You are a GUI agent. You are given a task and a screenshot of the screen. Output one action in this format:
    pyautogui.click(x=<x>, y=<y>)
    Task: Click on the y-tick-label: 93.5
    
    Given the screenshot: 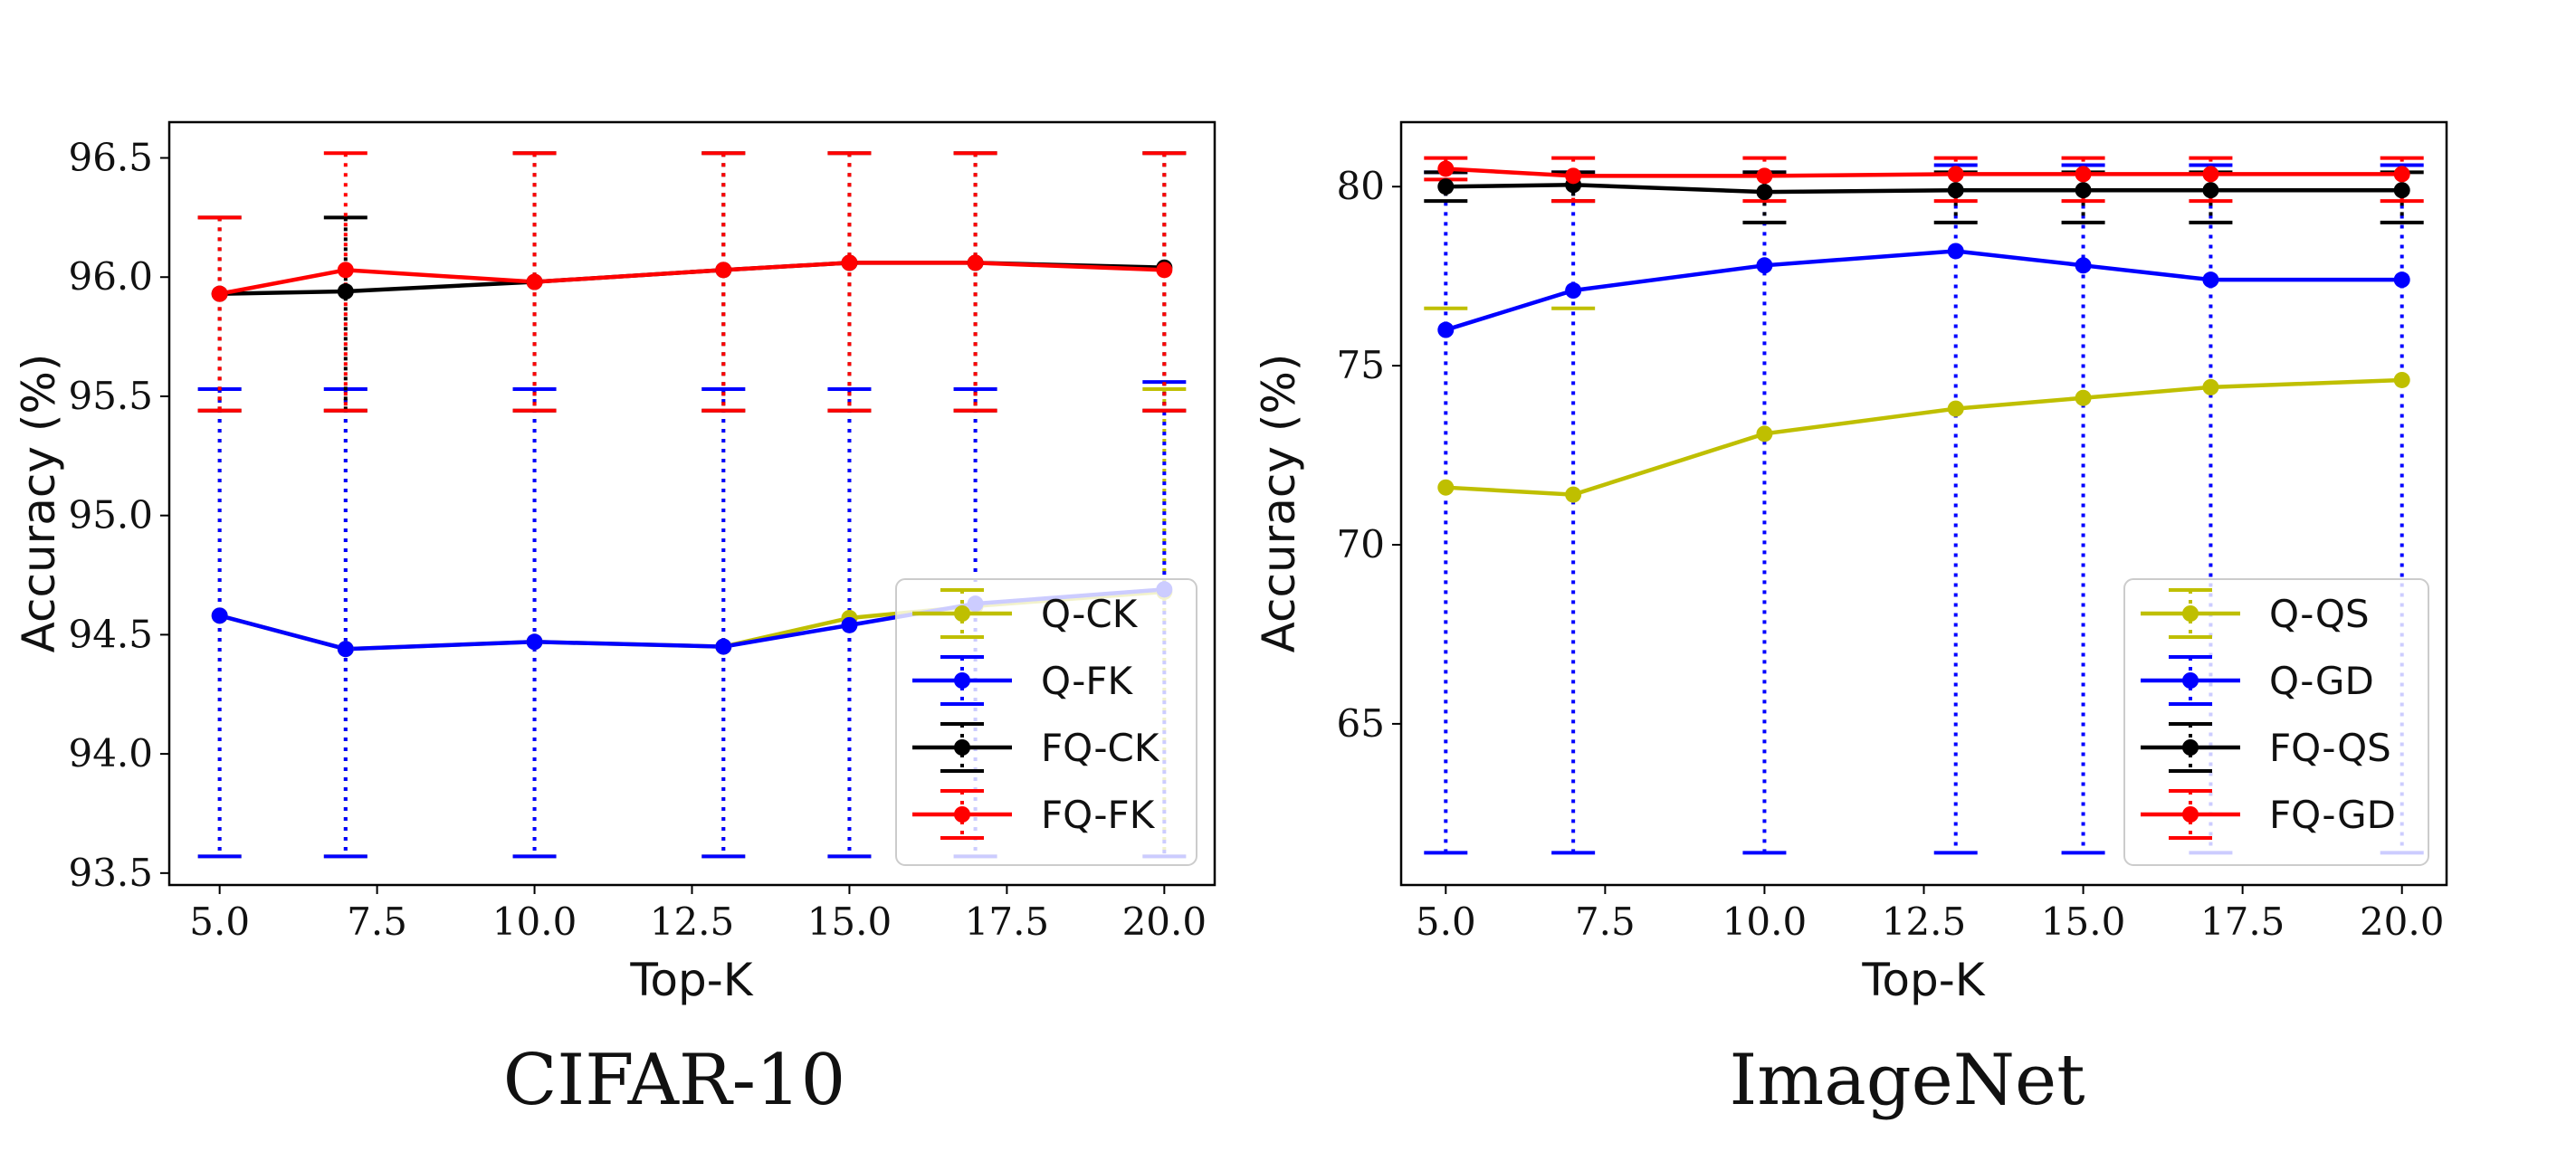 What is the action you would take?
    pyautogui.click(x=111, y=873)
    